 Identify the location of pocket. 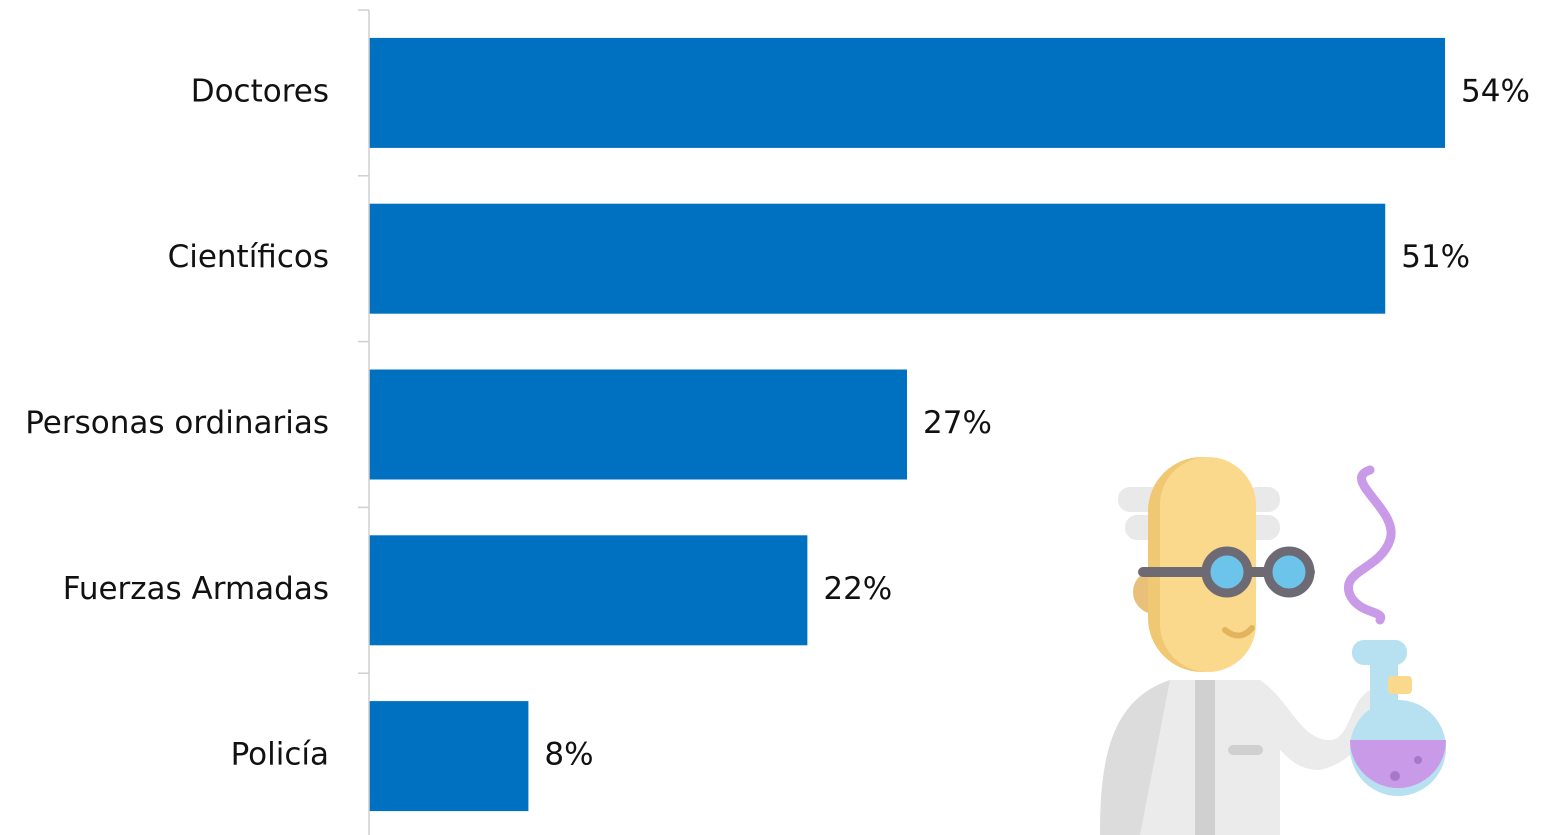
(1245, 750).